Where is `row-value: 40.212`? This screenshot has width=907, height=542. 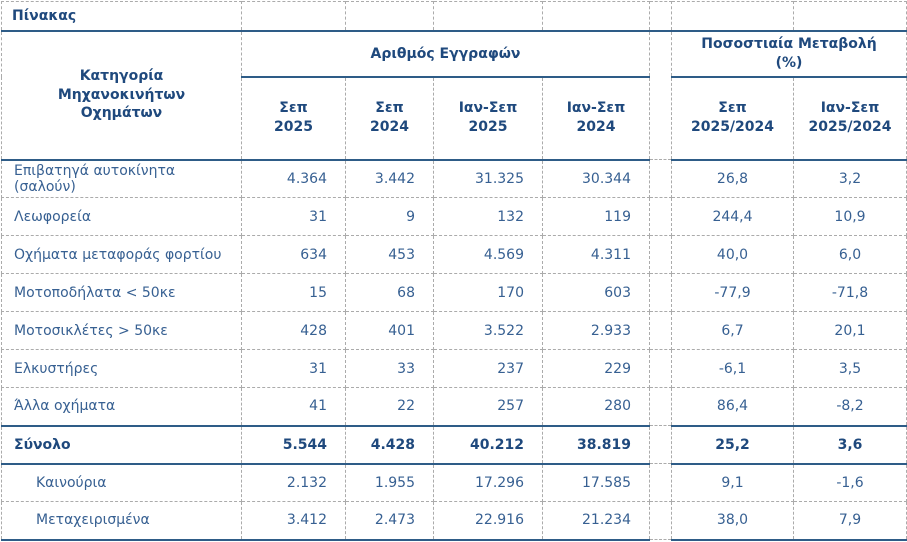
row-value: 40.212 is located at coordinates (488, 444).